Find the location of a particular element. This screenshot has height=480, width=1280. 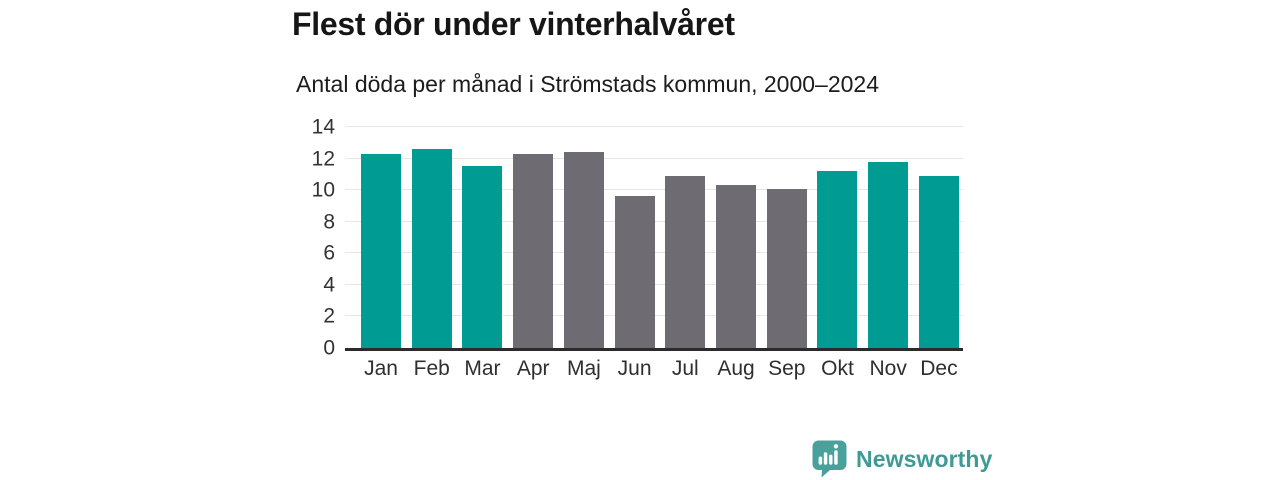

x-tick-label-dec: Dec is located at coordinates (939, 368).